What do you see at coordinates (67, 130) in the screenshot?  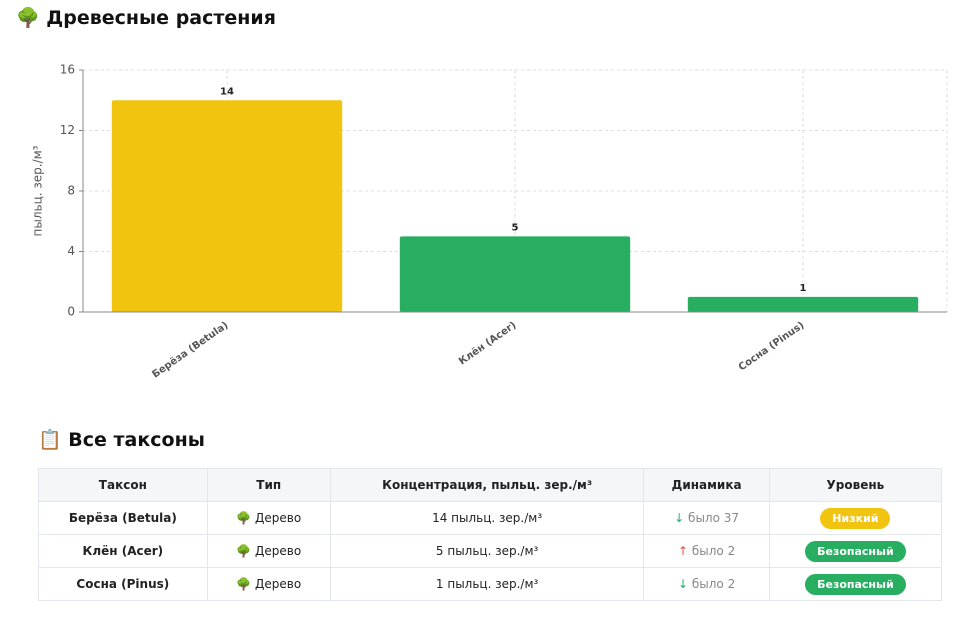 I see `y-tick-label: 12` at bounding box center [67, 130].